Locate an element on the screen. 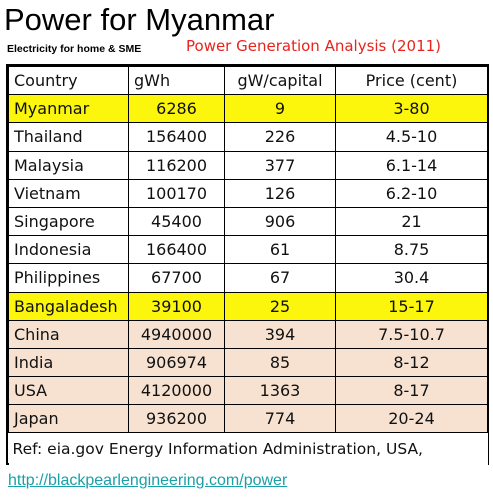 This screenshot has height=497, width=493. cell-gwh: 39100 is located at coordinates (176, 306).